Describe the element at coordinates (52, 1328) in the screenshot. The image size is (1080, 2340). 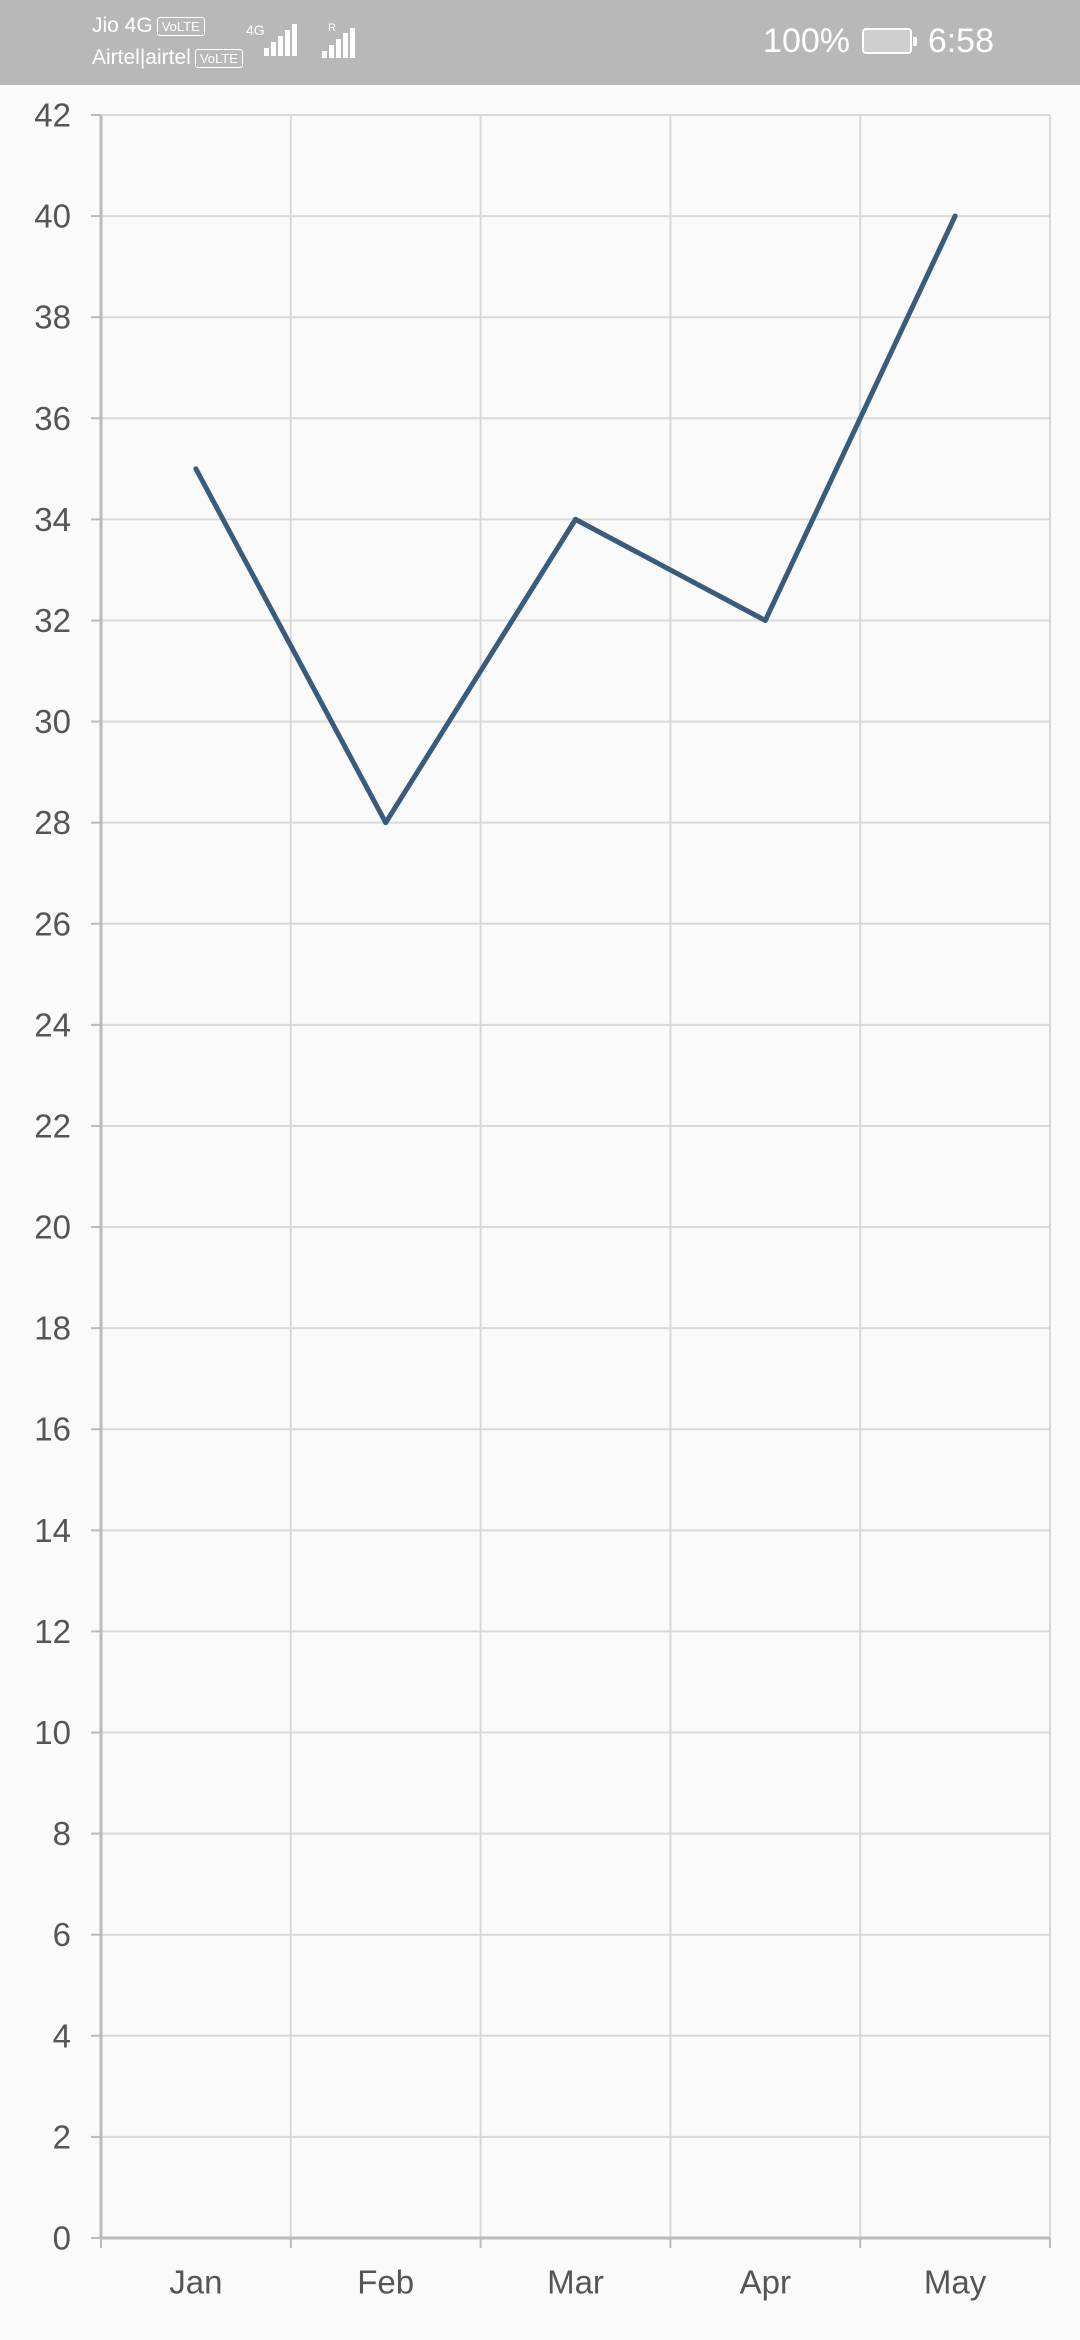
I see `y-tick-label: 18` at that location.